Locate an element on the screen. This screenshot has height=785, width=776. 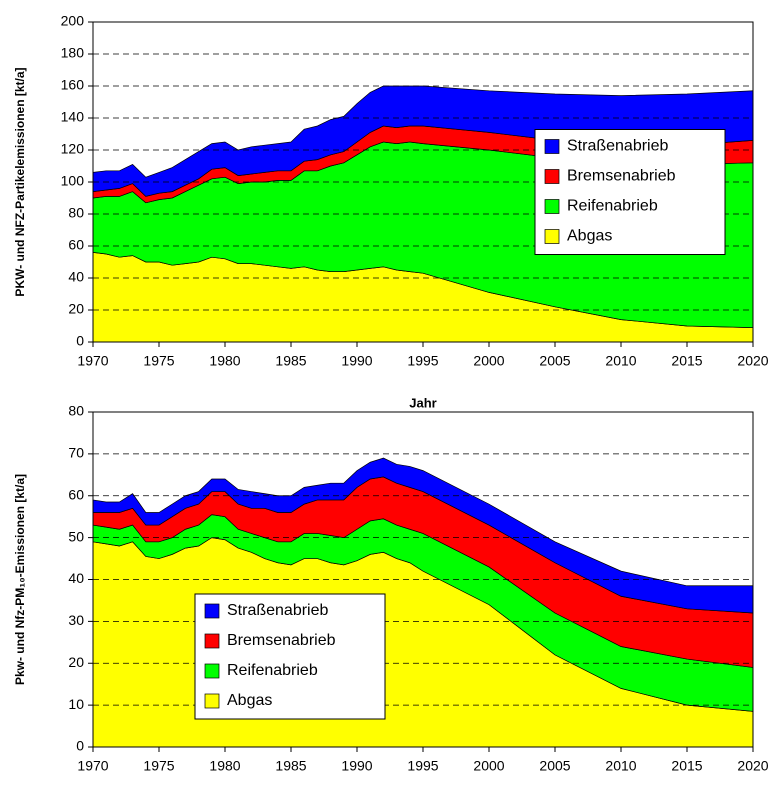
y-tick-label: 30 is located at coordinates (76, 620).